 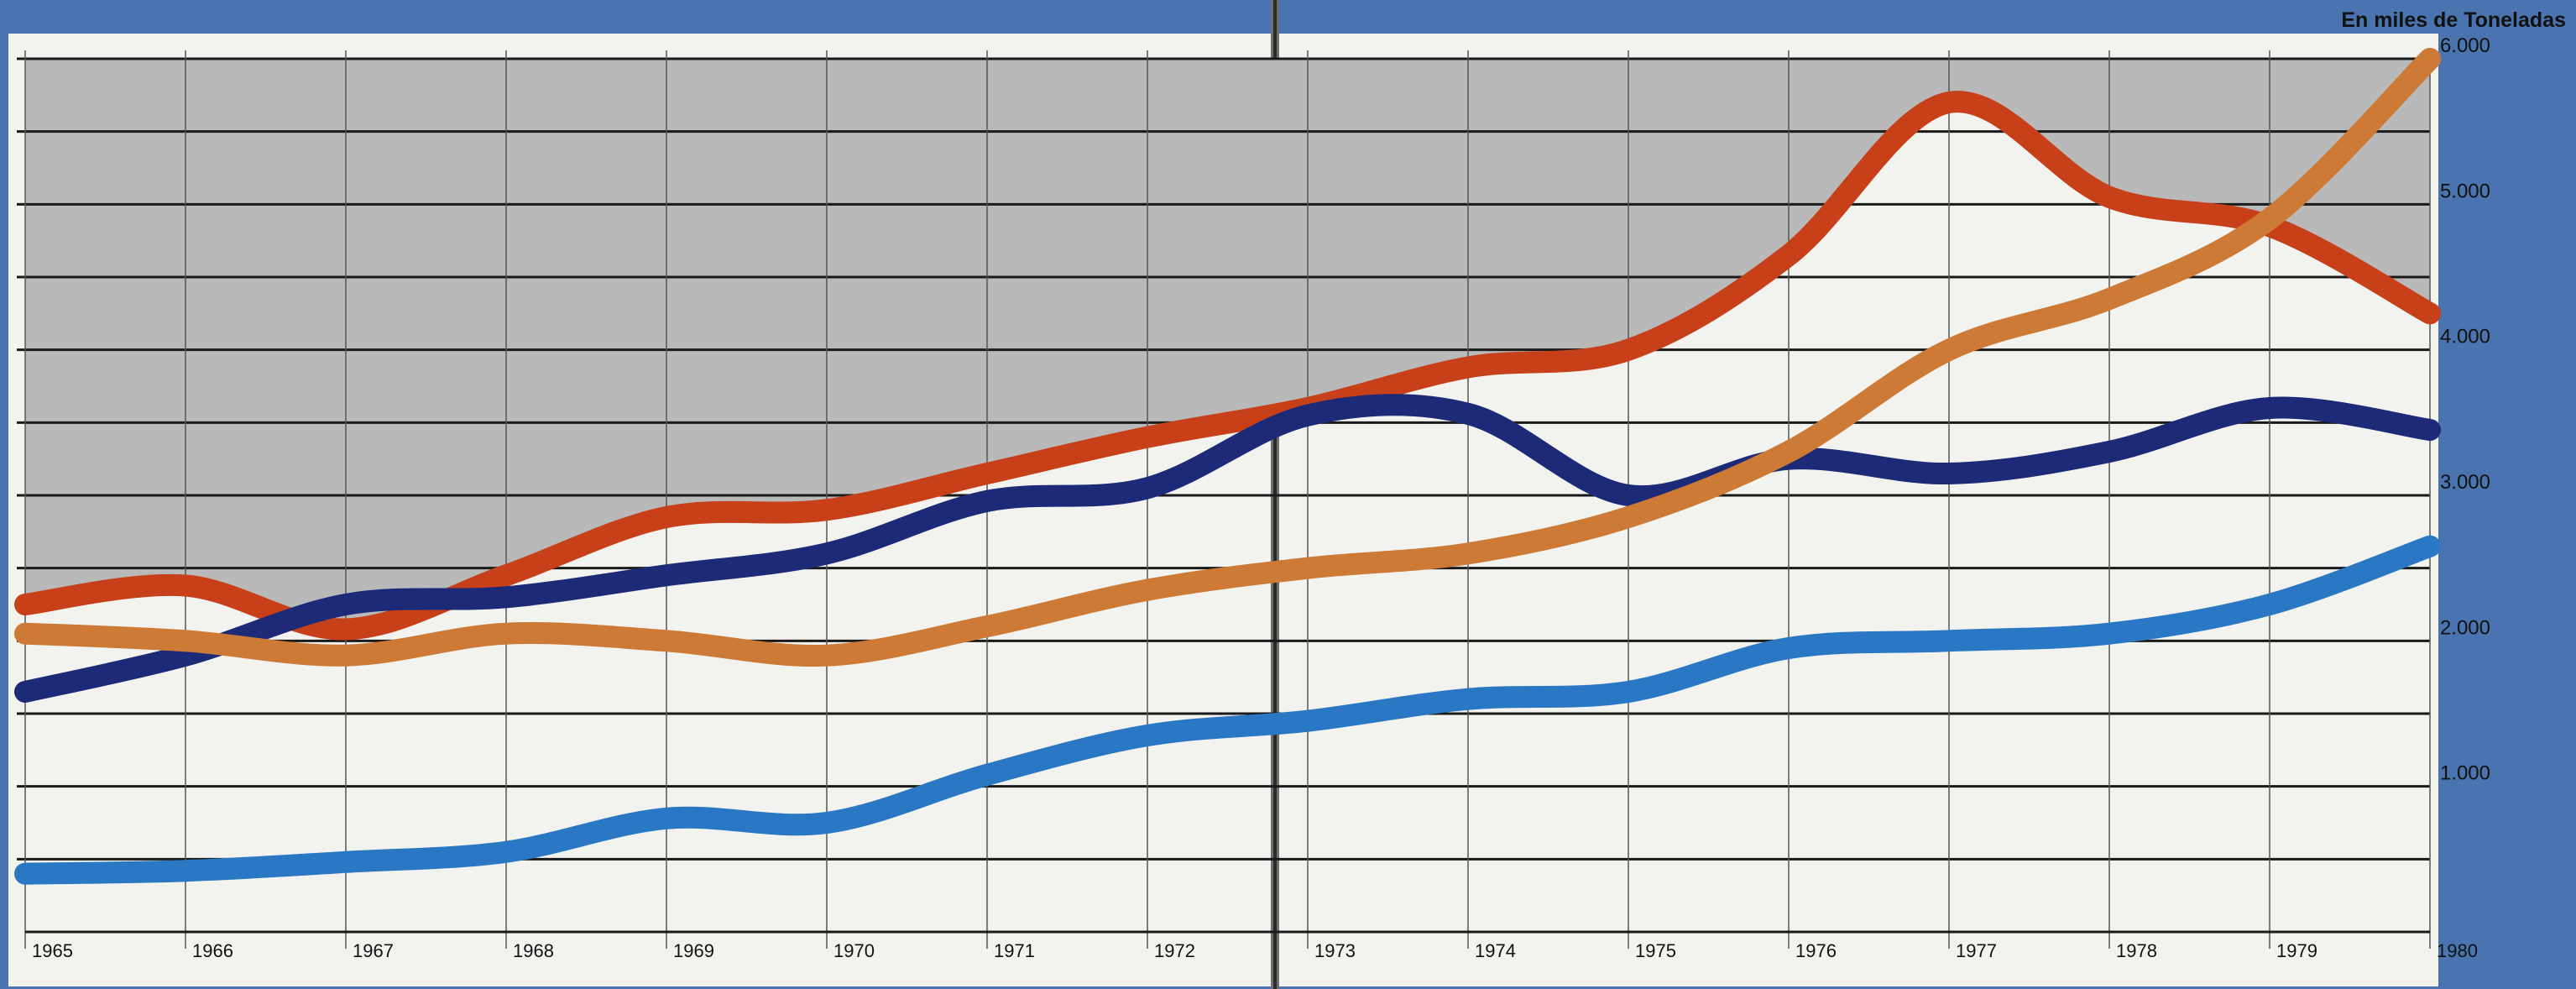 What do you see at coordinates (373, 950) in the screenshot?
I see `x-tick-label: 1967` at bounding box center [373, 950].